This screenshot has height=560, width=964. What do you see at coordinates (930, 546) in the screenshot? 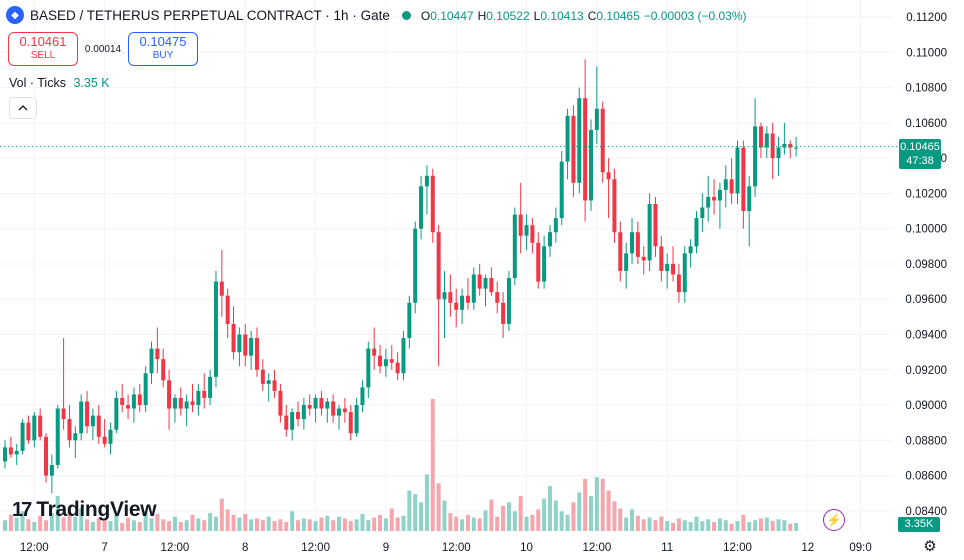
I see `gear-icon: ⚙` at bounding box center [930, 546].